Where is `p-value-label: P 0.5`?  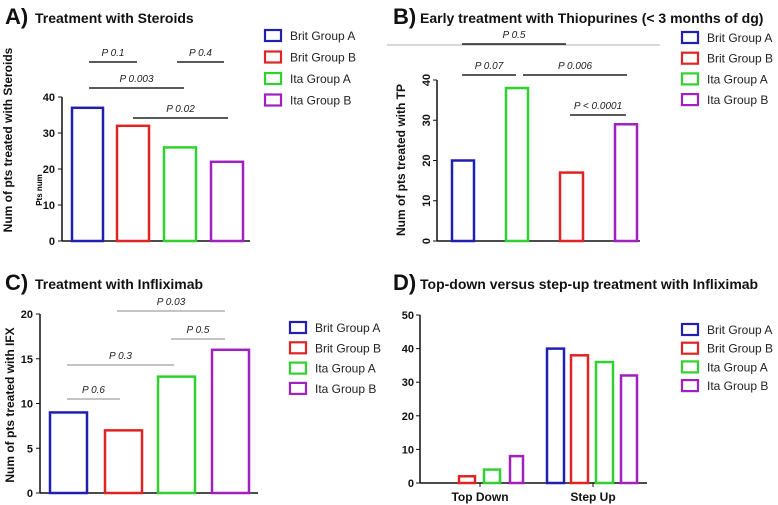 p-value-label: P 0.5 is located at coordinates (198, 330).